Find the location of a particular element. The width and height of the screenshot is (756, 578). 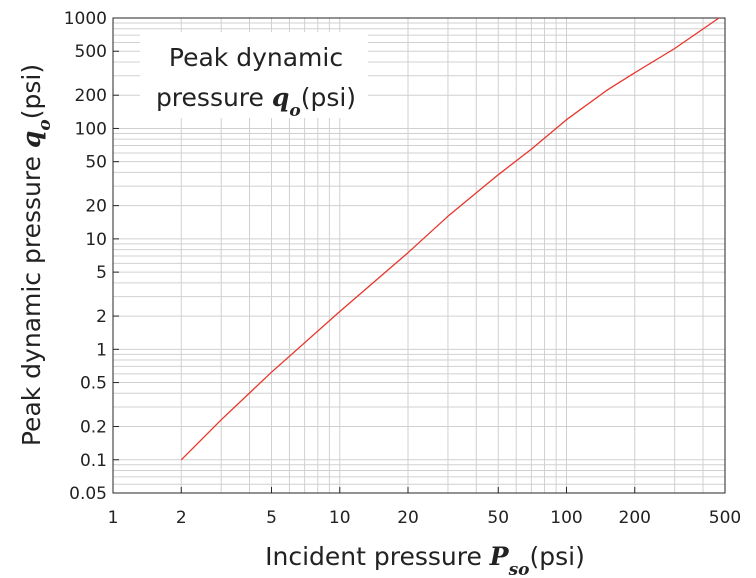

x-tick-label: 5 is located at coordinates (271, 518).